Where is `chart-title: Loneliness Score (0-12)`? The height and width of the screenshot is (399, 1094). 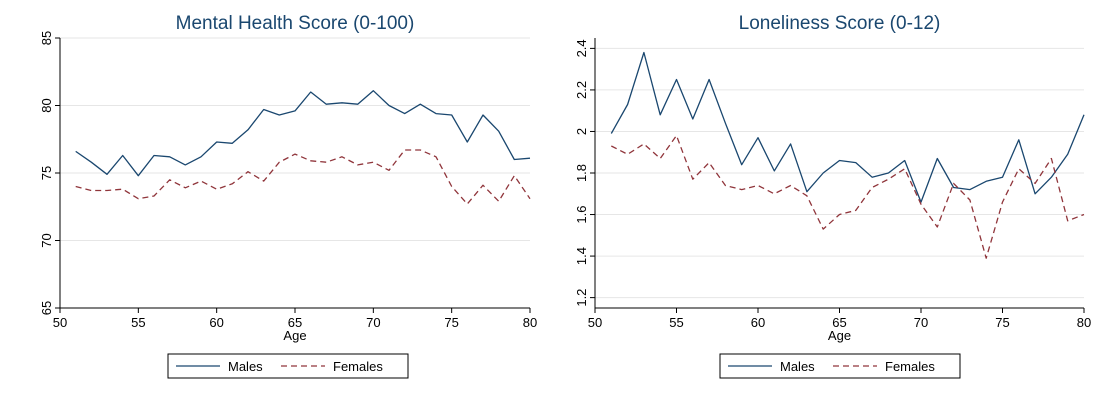 chart-title: Loneliness Score (0-12) is located at coordinates (840, 23).